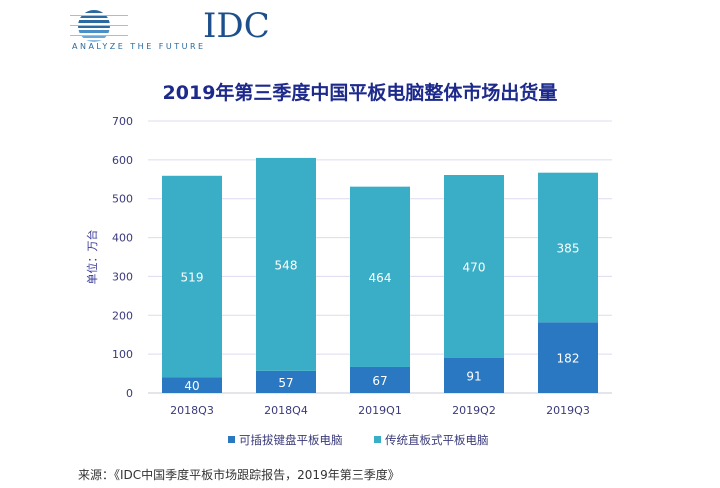 The image size is (720, 488). I want to click on data-label: 385, so click(568, 248).